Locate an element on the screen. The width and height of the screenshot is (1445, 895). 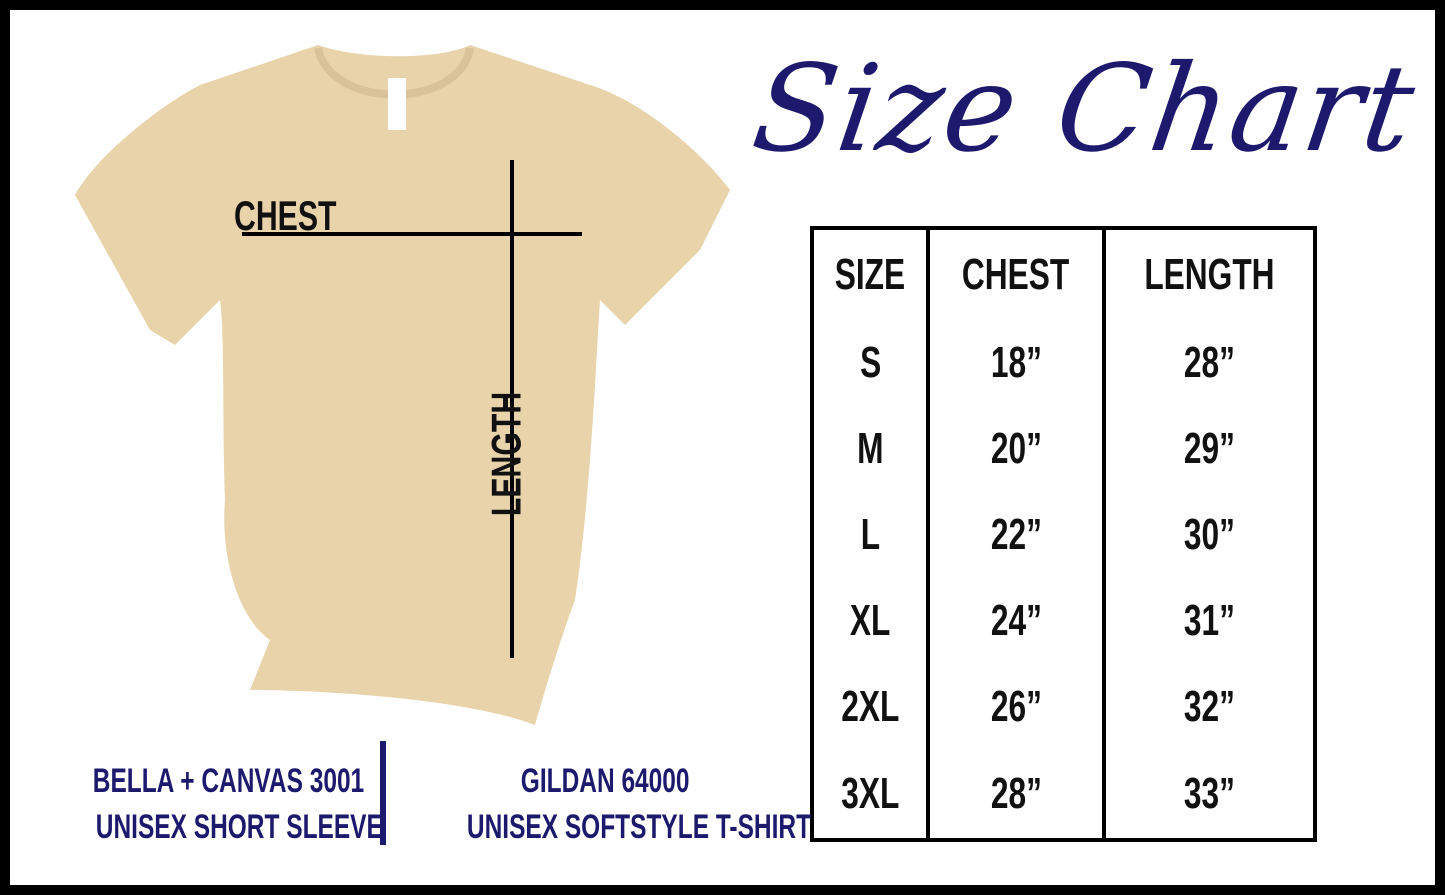
brand-bella-canvas: BELLA + CANVAS 3001 UNISEX SHORT SLEEVE is located at coordinates (237, 804).